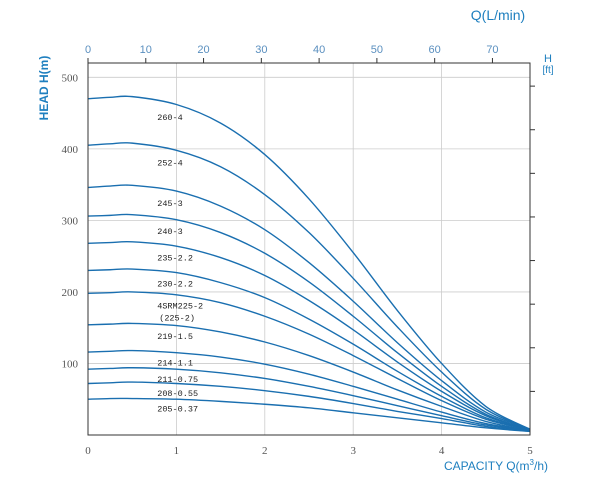  I want to click on curve-label: 219-1.5, so click(175, 337).